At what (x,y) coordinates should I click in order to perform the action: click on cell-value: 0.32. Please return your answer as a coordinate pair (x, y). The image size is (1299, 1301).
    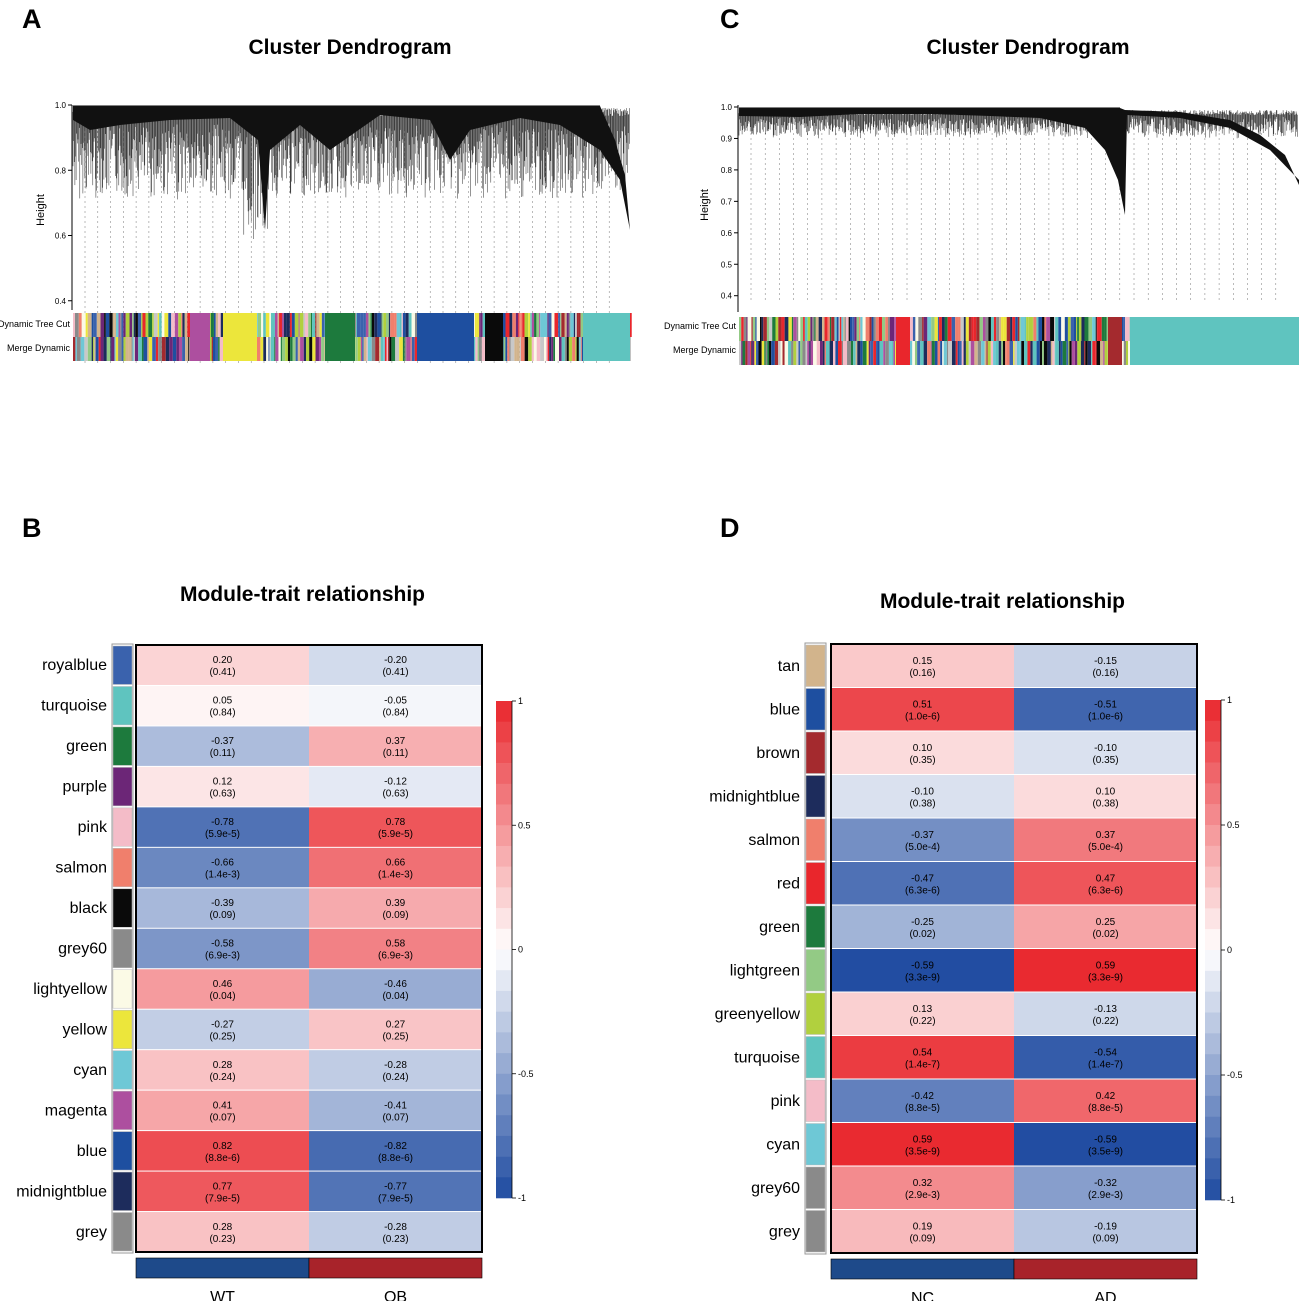
    Looking at the image, I should click on (923, 1183).